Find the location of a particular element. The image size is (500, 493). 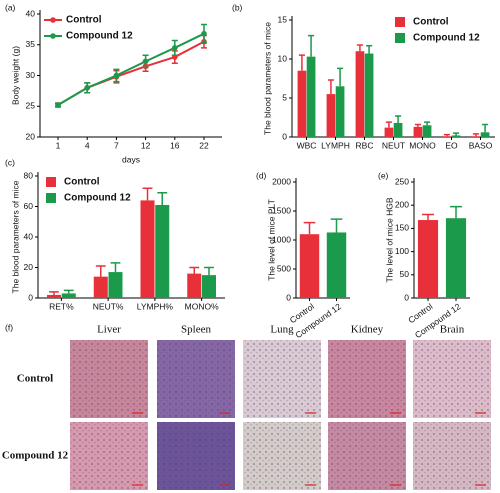

x-tick-label: RBC is located at coordinates (365, 145).